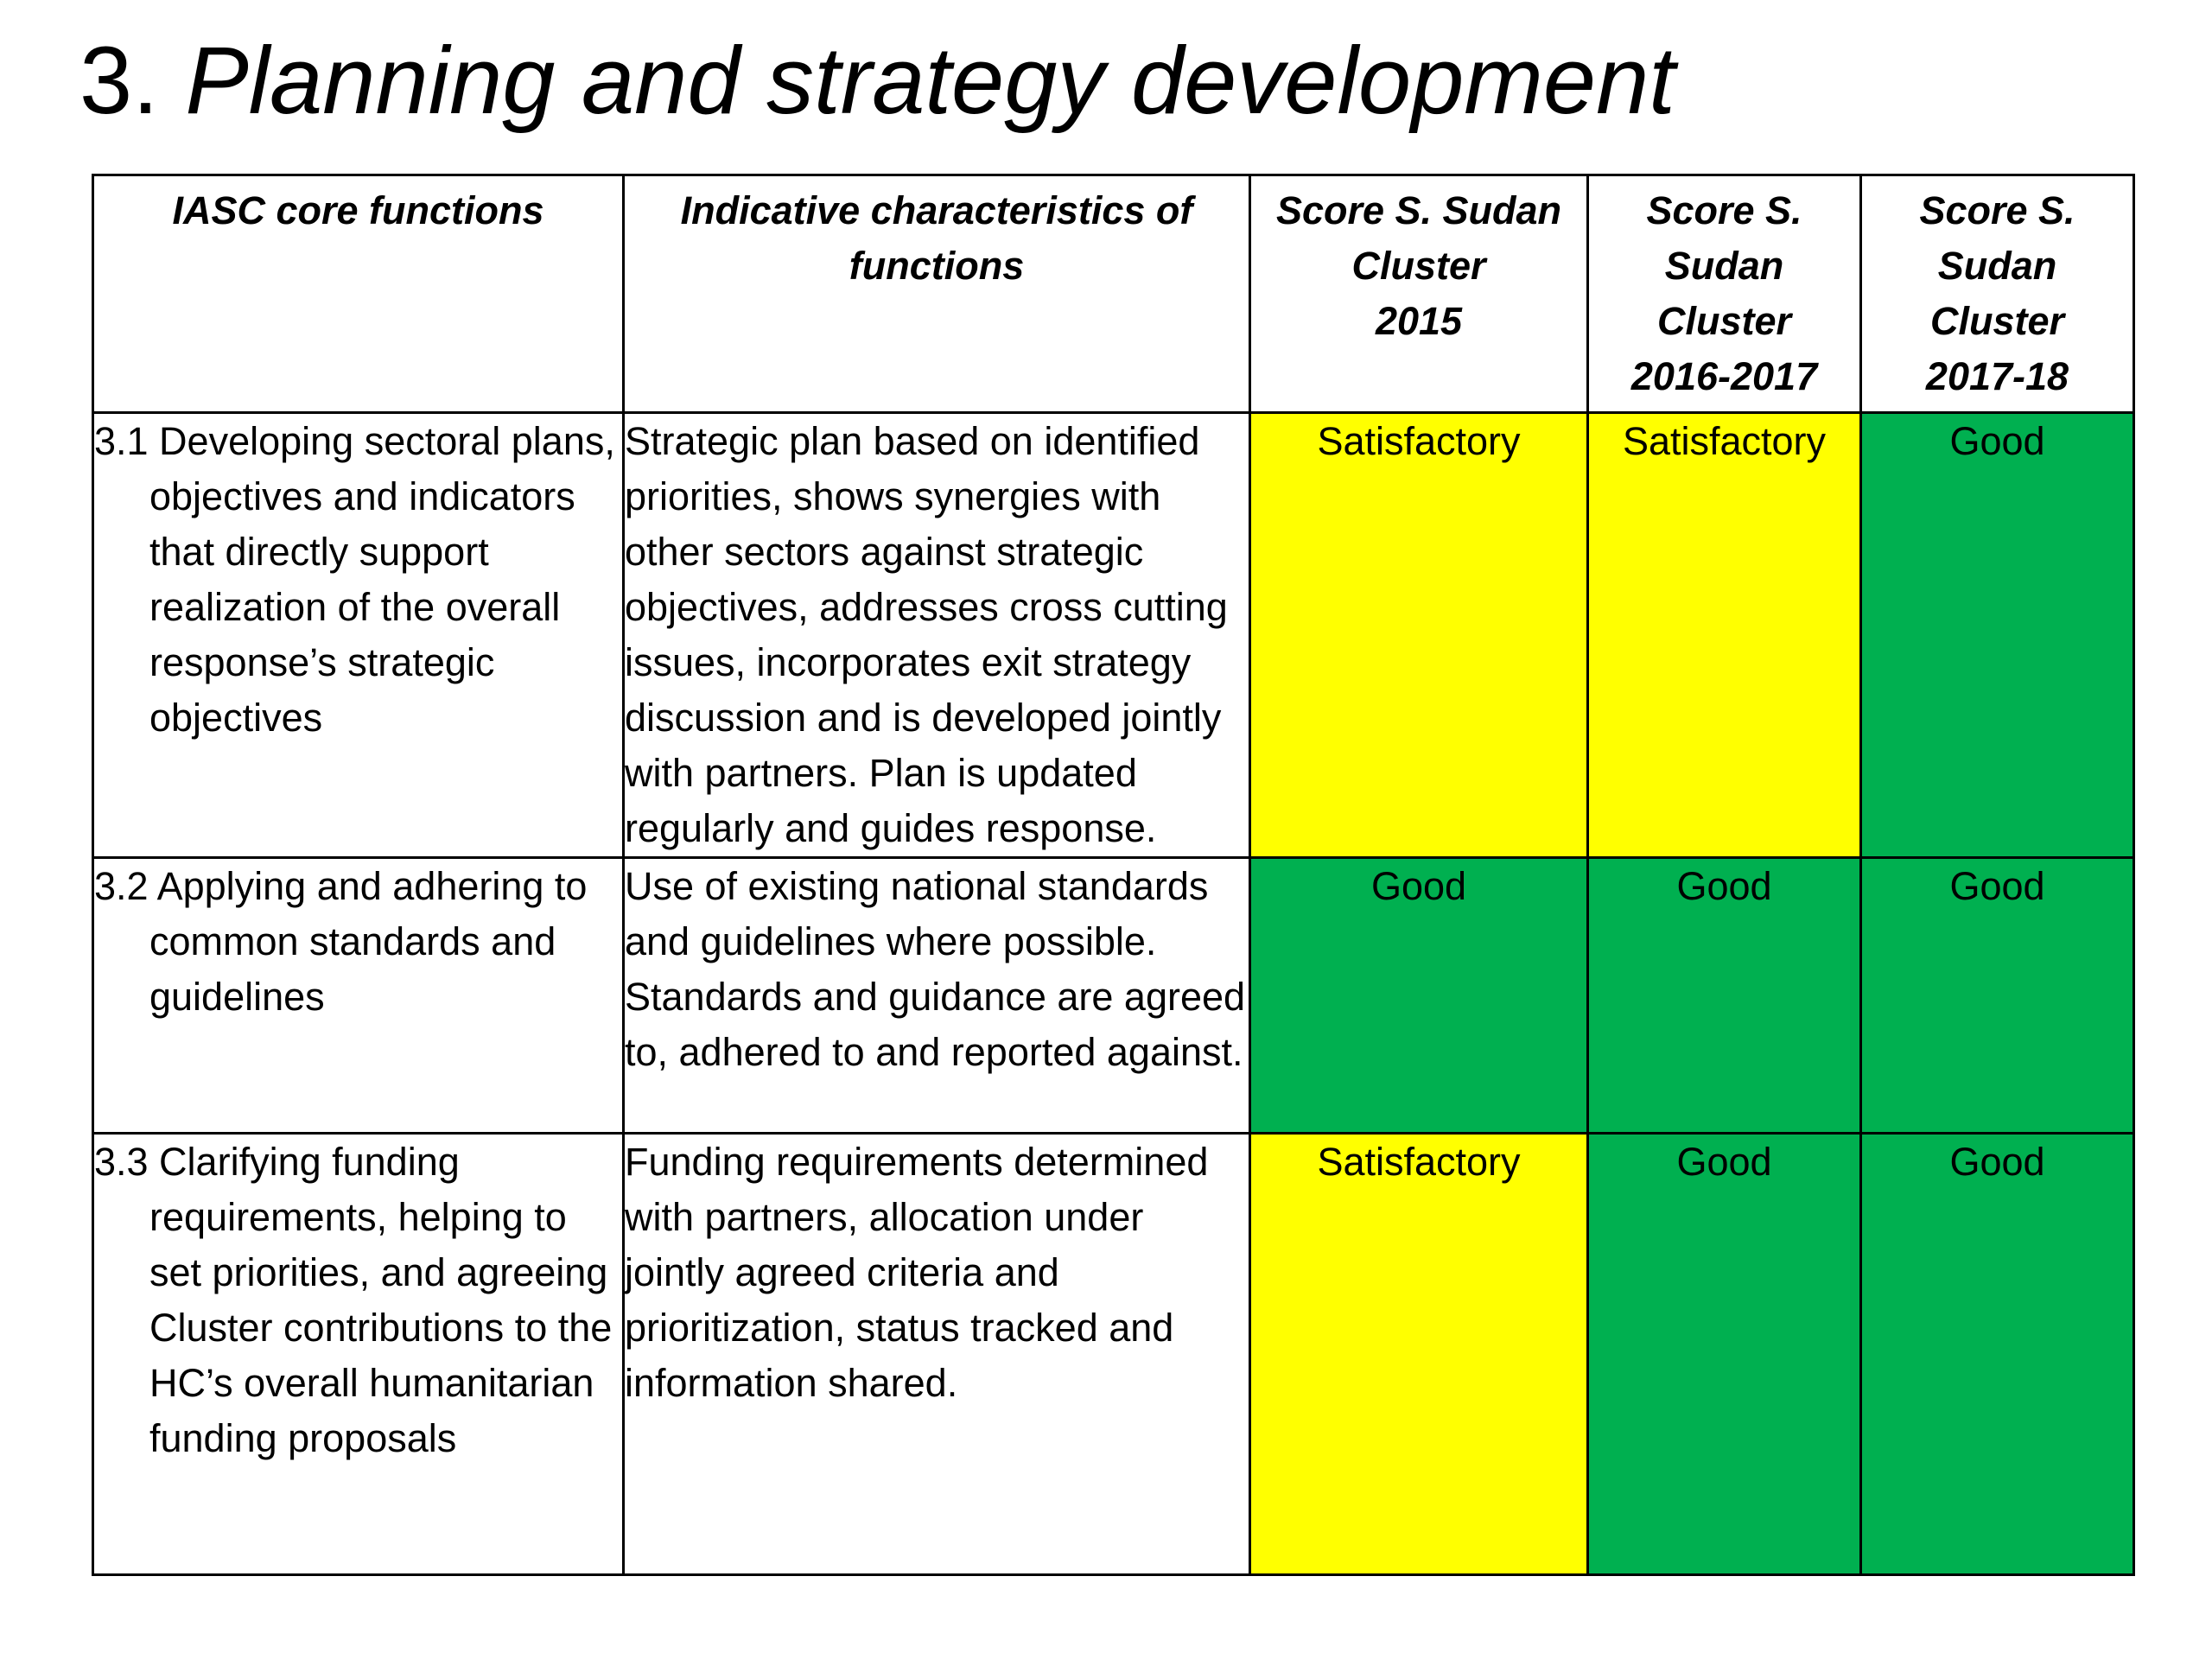 The width and height of the screenshot is (2212, 1659). What do you see at coordinates (1419, 995) in the screenshot?
I see `score-2015-cell: Good` at bounding box center [1419, 995].